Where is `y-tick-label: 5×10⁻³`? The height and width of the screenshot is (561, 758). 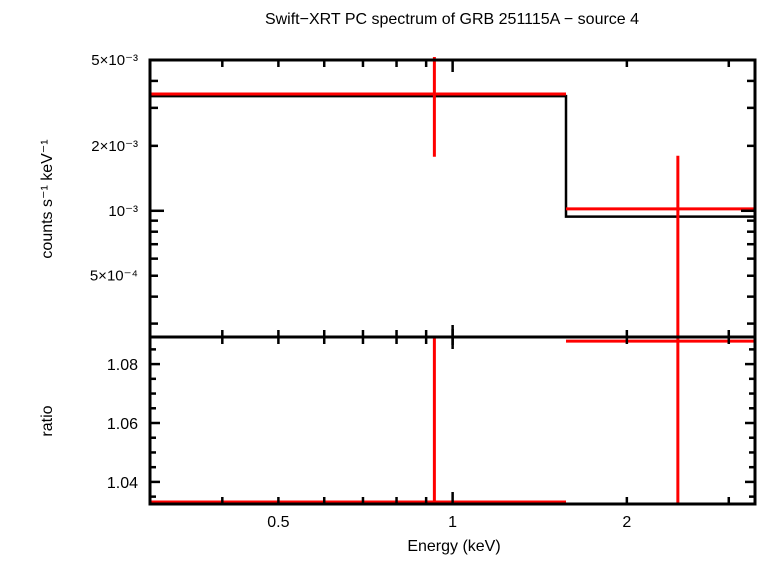
y-tick-label: 5×10⁻³ is located at coordinates (114, 60).